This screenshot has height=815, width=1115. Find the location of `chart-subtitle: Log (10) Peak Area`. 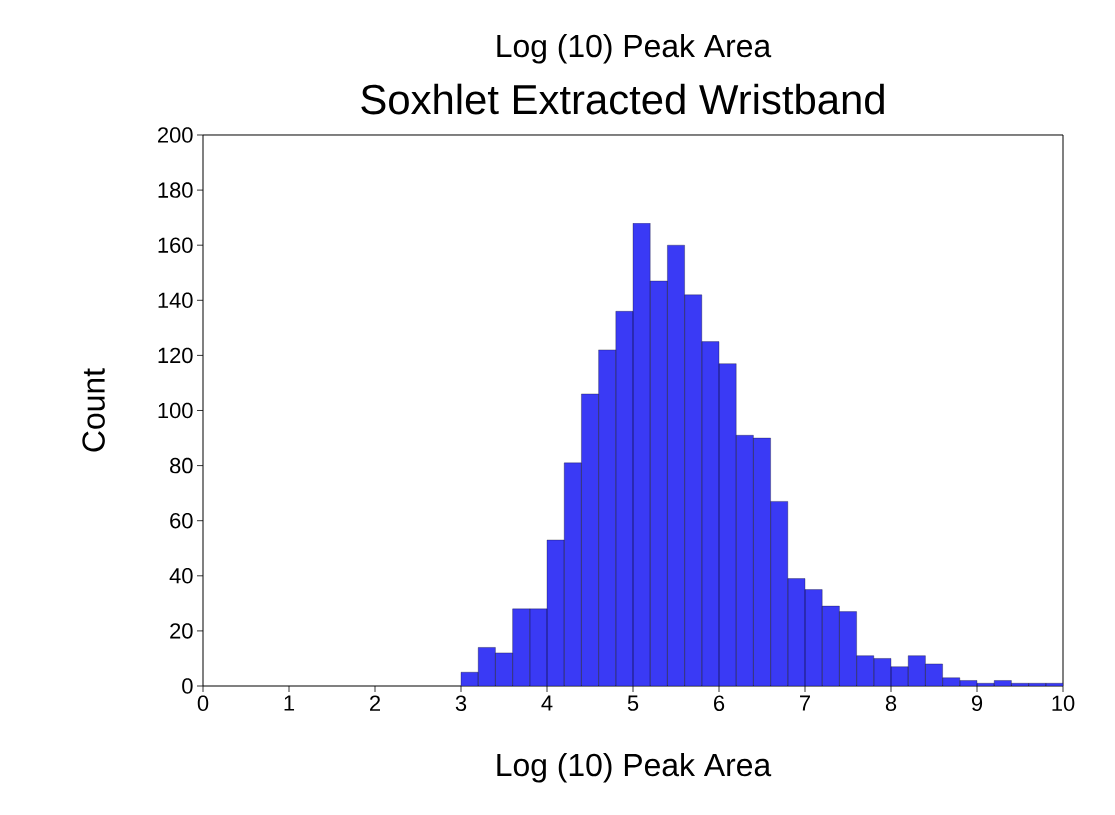

chart-subtitle: Log (10) Peak Area is located at coordinates (634, 48).